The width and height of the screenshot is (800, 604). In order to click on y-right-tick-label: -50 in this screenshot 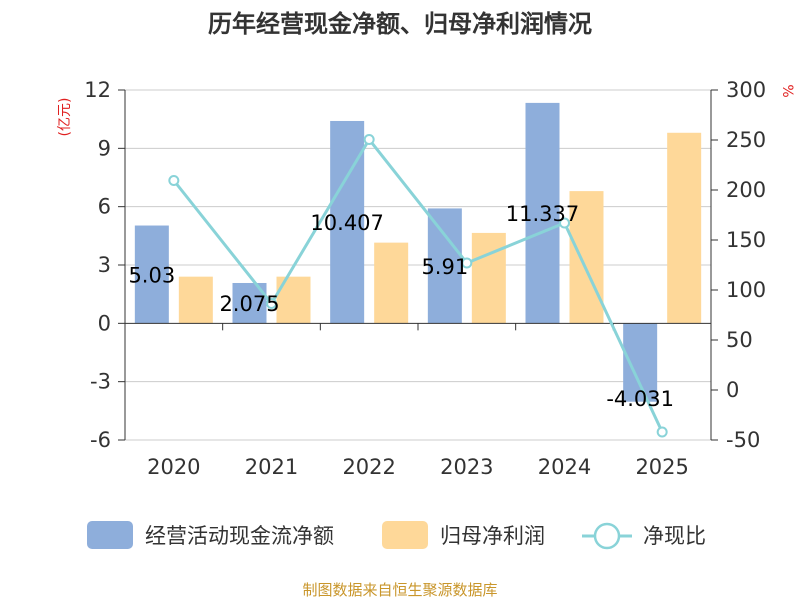, I will do `click(743, 440)`.